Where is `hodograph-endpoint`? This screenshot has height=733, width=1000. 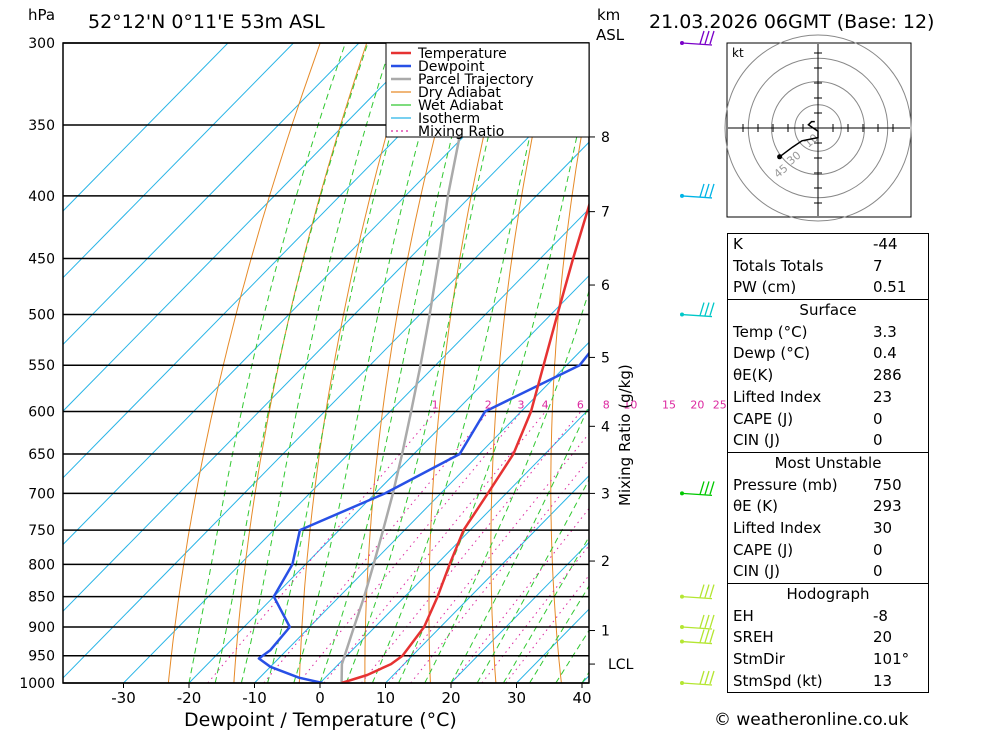 hodograph-endpoint is located at coordinates (780, 157).